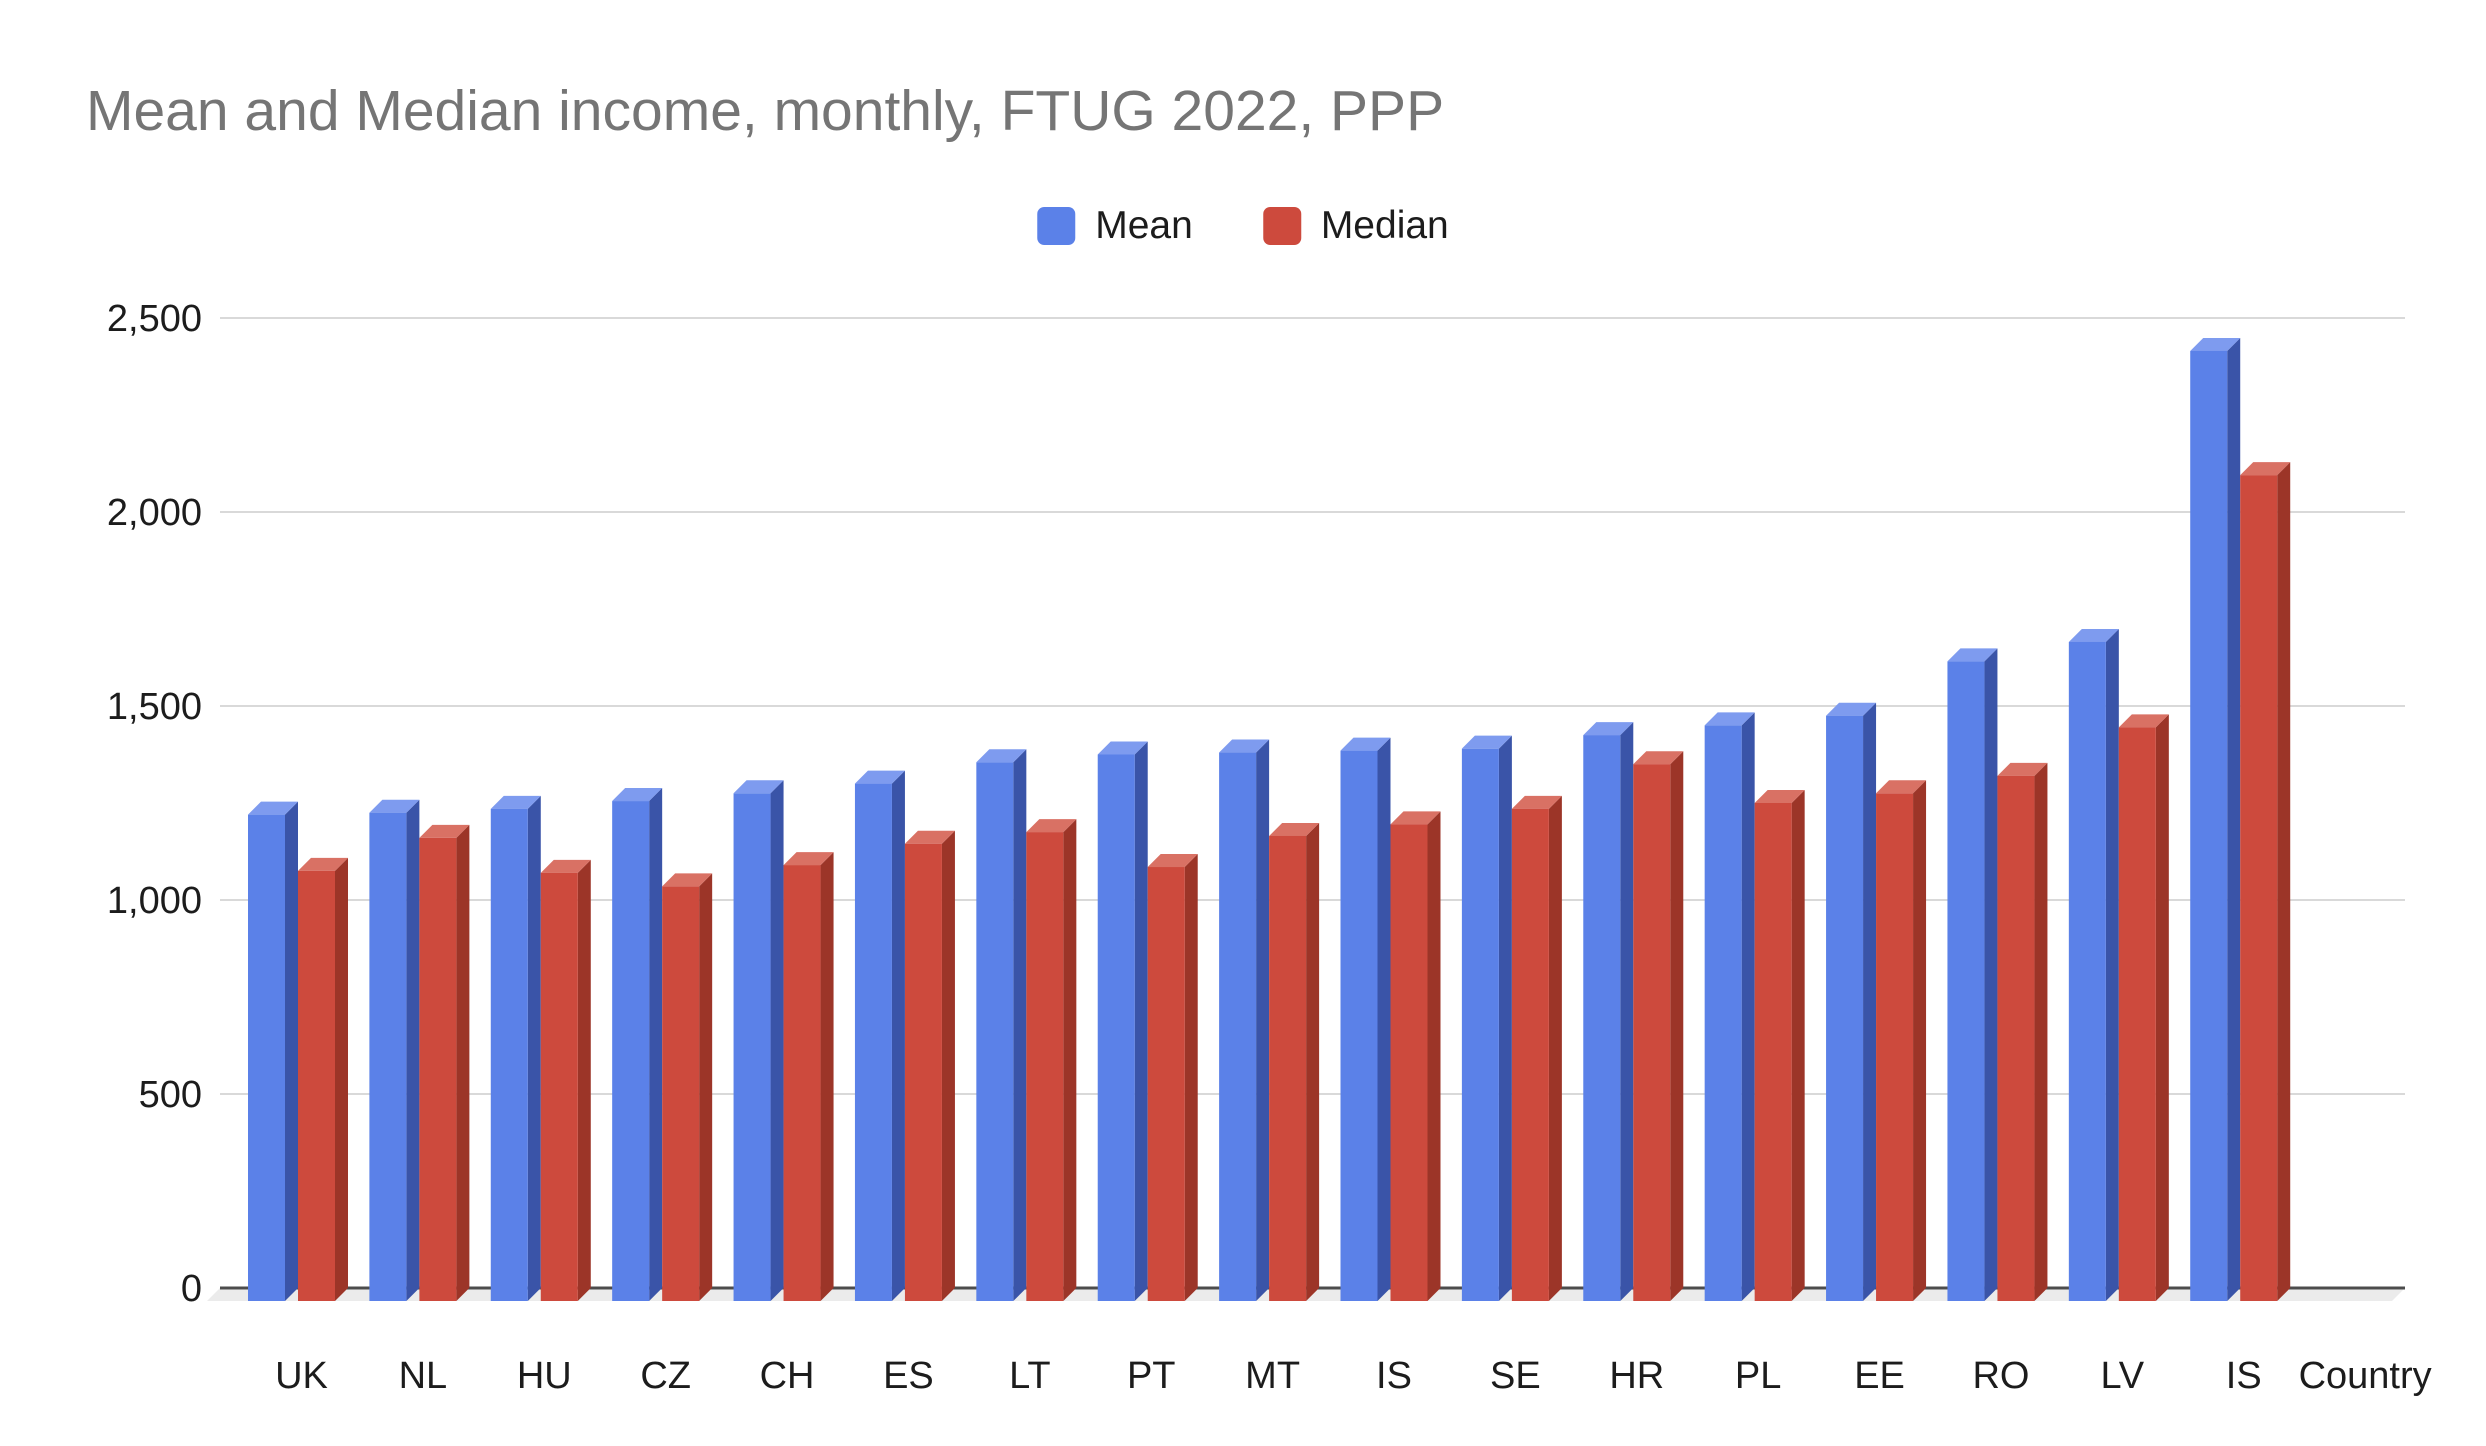 The height and width of the screenshot is (1446, 2486). I want to click on x-axis-label: SE, so click(1515, 1376).